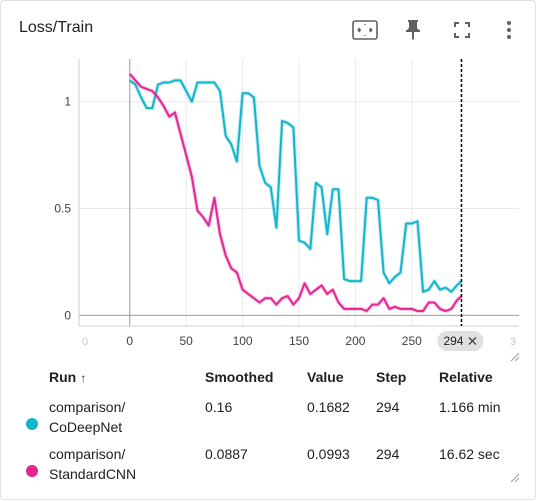  I want to click on x-tick-label: 150, so click(299, 341).